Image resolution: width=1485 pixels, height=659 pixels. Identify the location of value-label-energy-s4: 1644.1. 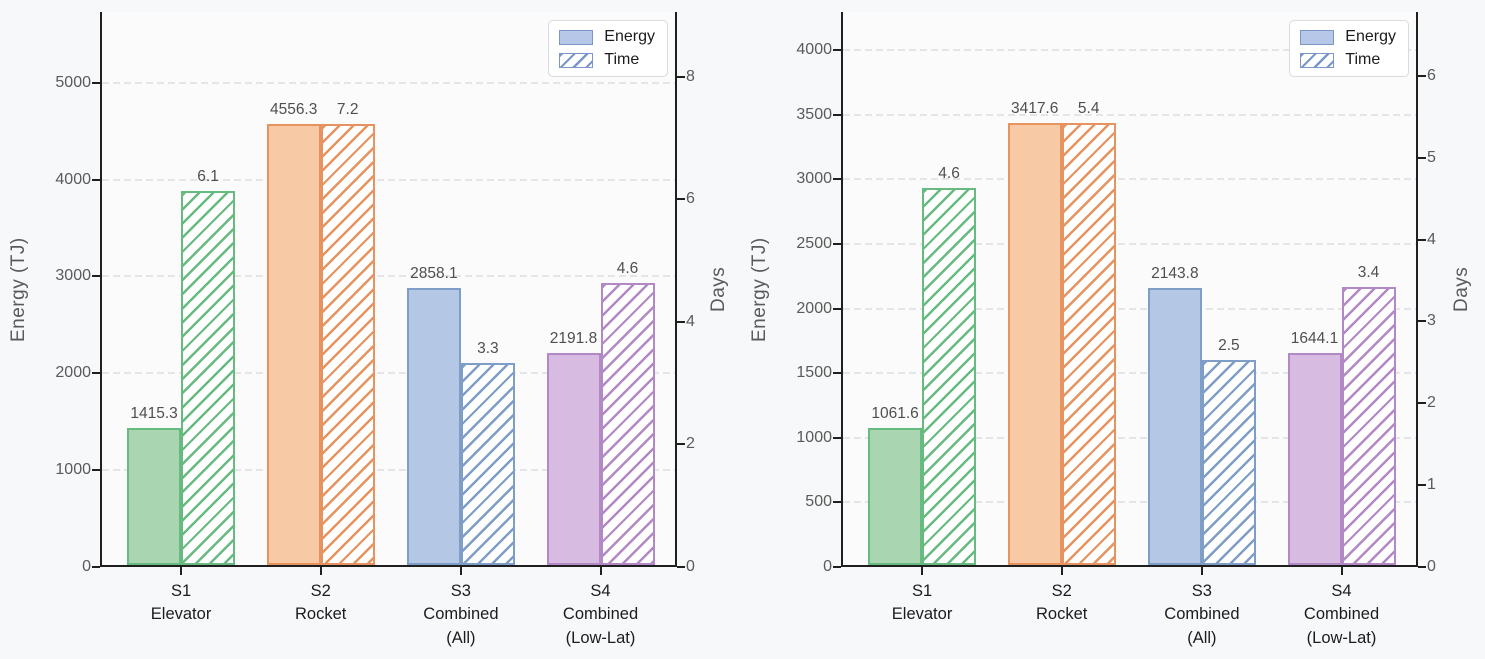
(1314, 338).